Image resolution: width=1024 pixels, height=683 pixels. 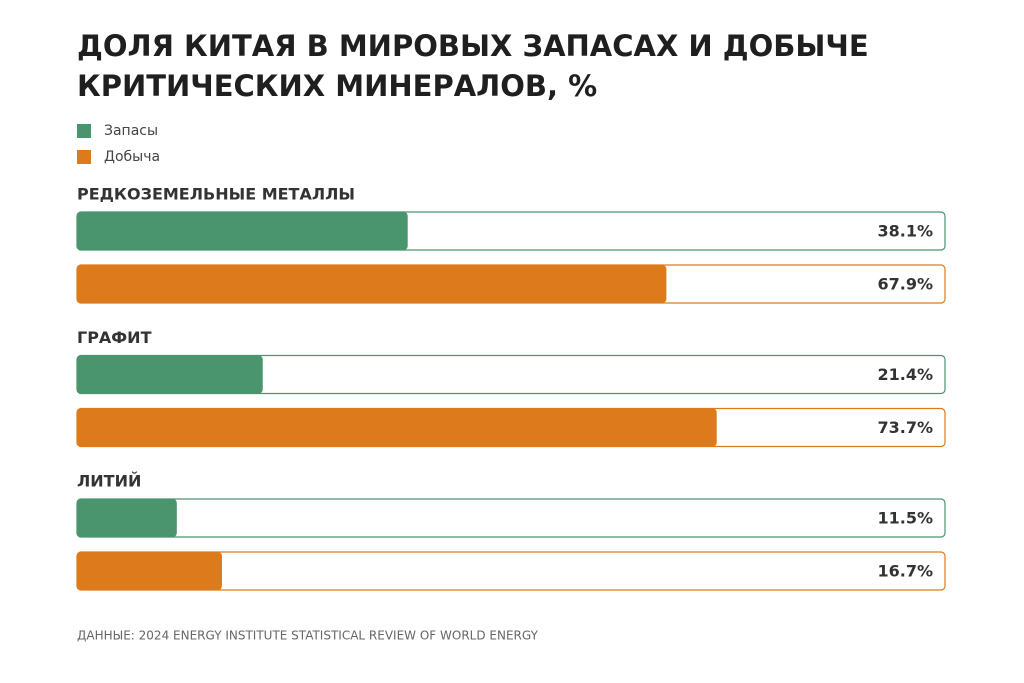 What do you see at coordinates (511, 518) in the screenshot?
I see `bar-track` at bounding box center [511, 518].